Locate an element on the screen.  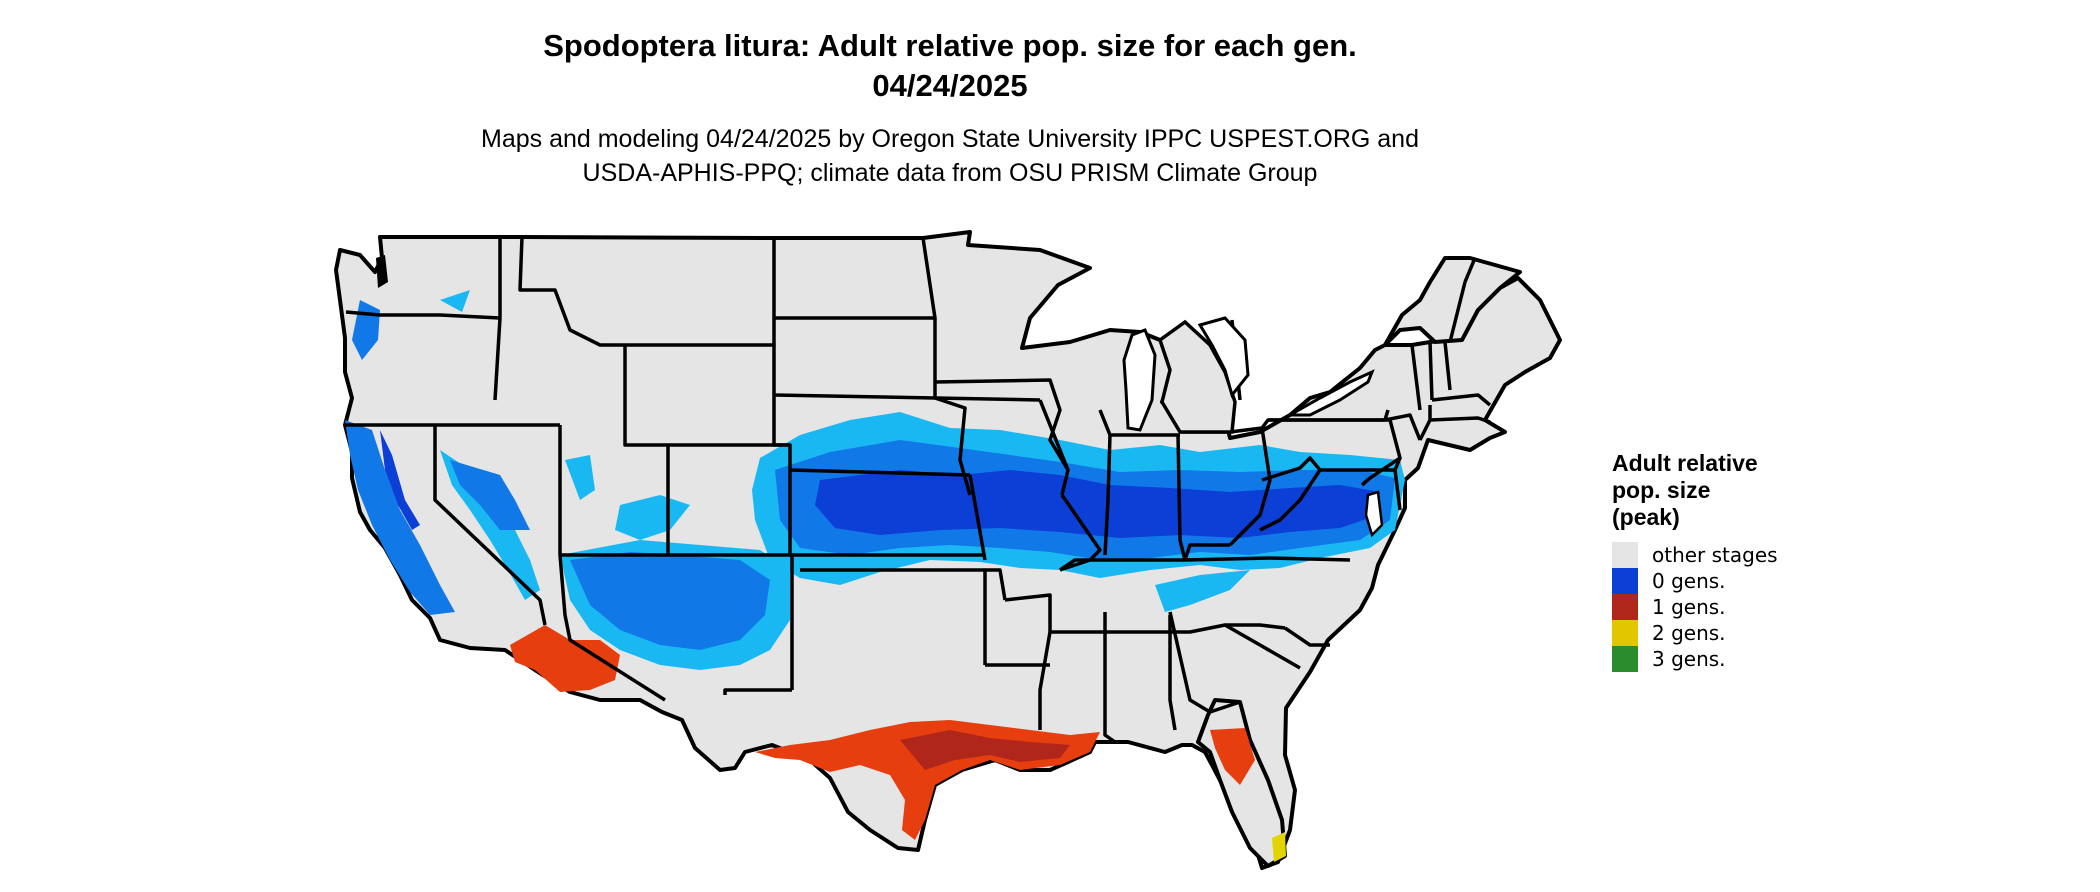
chesapeake-bay is located at coordinates (1374, 514).